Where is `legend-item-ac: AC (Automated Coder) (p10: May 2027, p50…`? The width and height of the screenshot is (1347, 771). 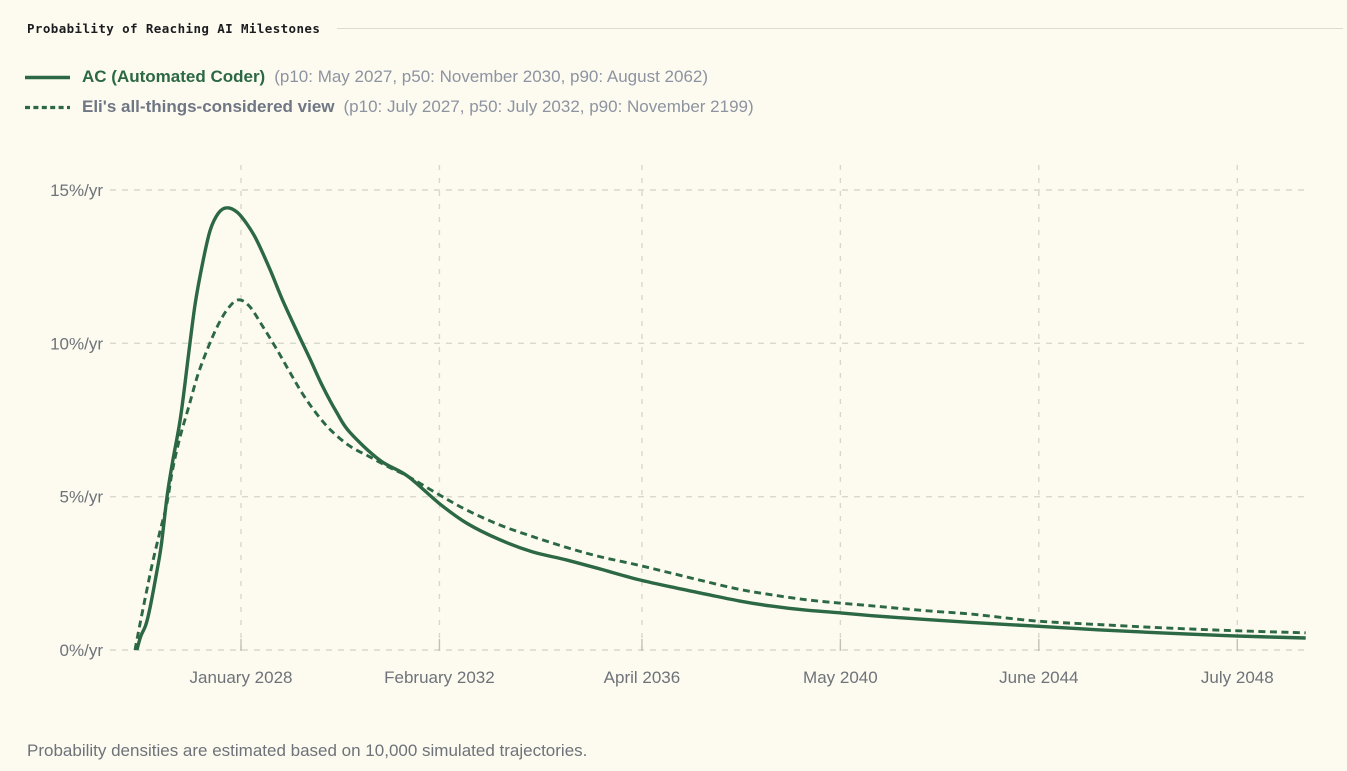 legend-item-ac: AC (Automated Coder) (p10: May 2027, p50… is located at coordinates (389, 77).